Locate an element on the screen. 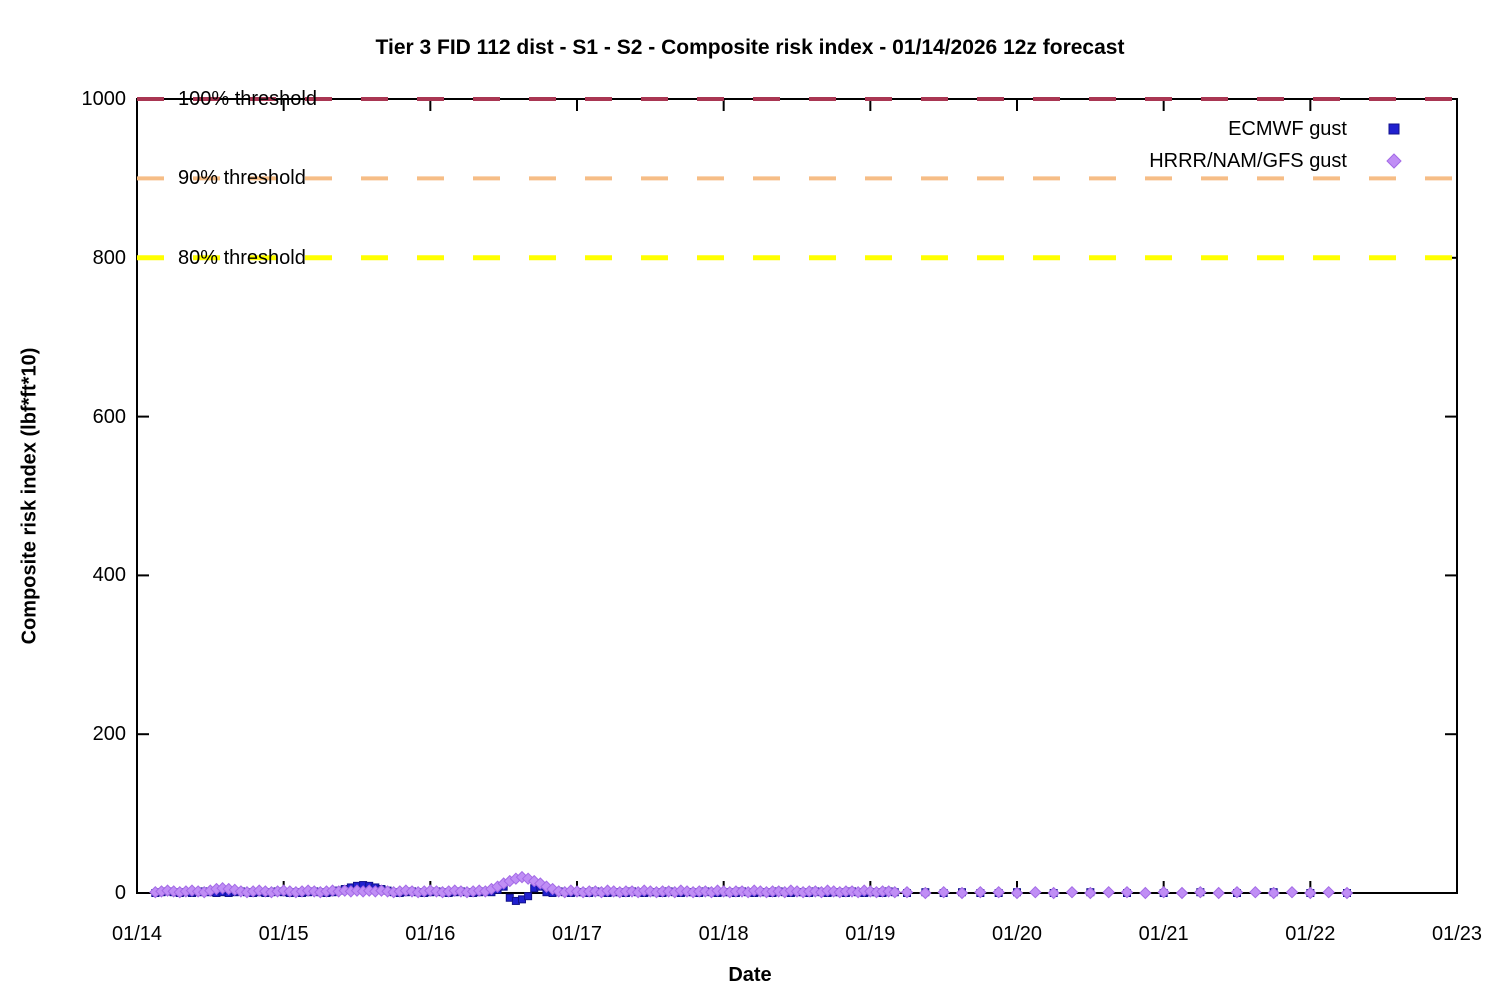 Image resolution: width=1500 pixels, height=1000 pixels. y-tick-label: 200 is located at coordinates (109, 734).